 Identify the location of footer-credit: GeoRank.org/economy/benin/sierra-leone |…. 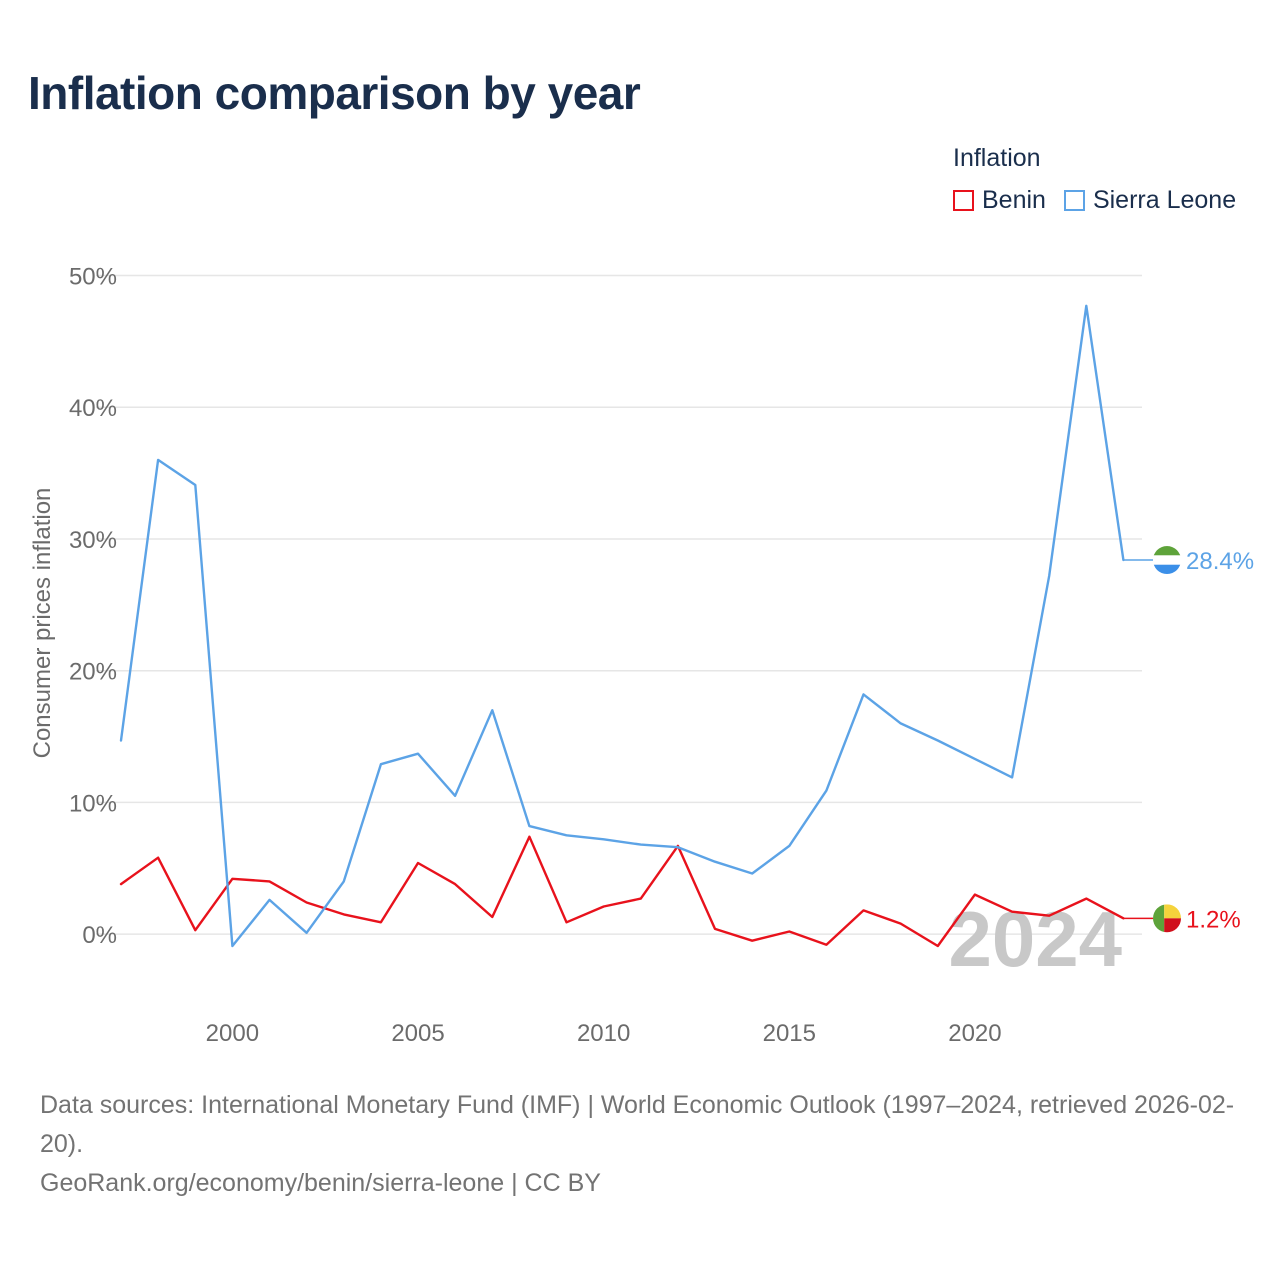
(320, 1183).